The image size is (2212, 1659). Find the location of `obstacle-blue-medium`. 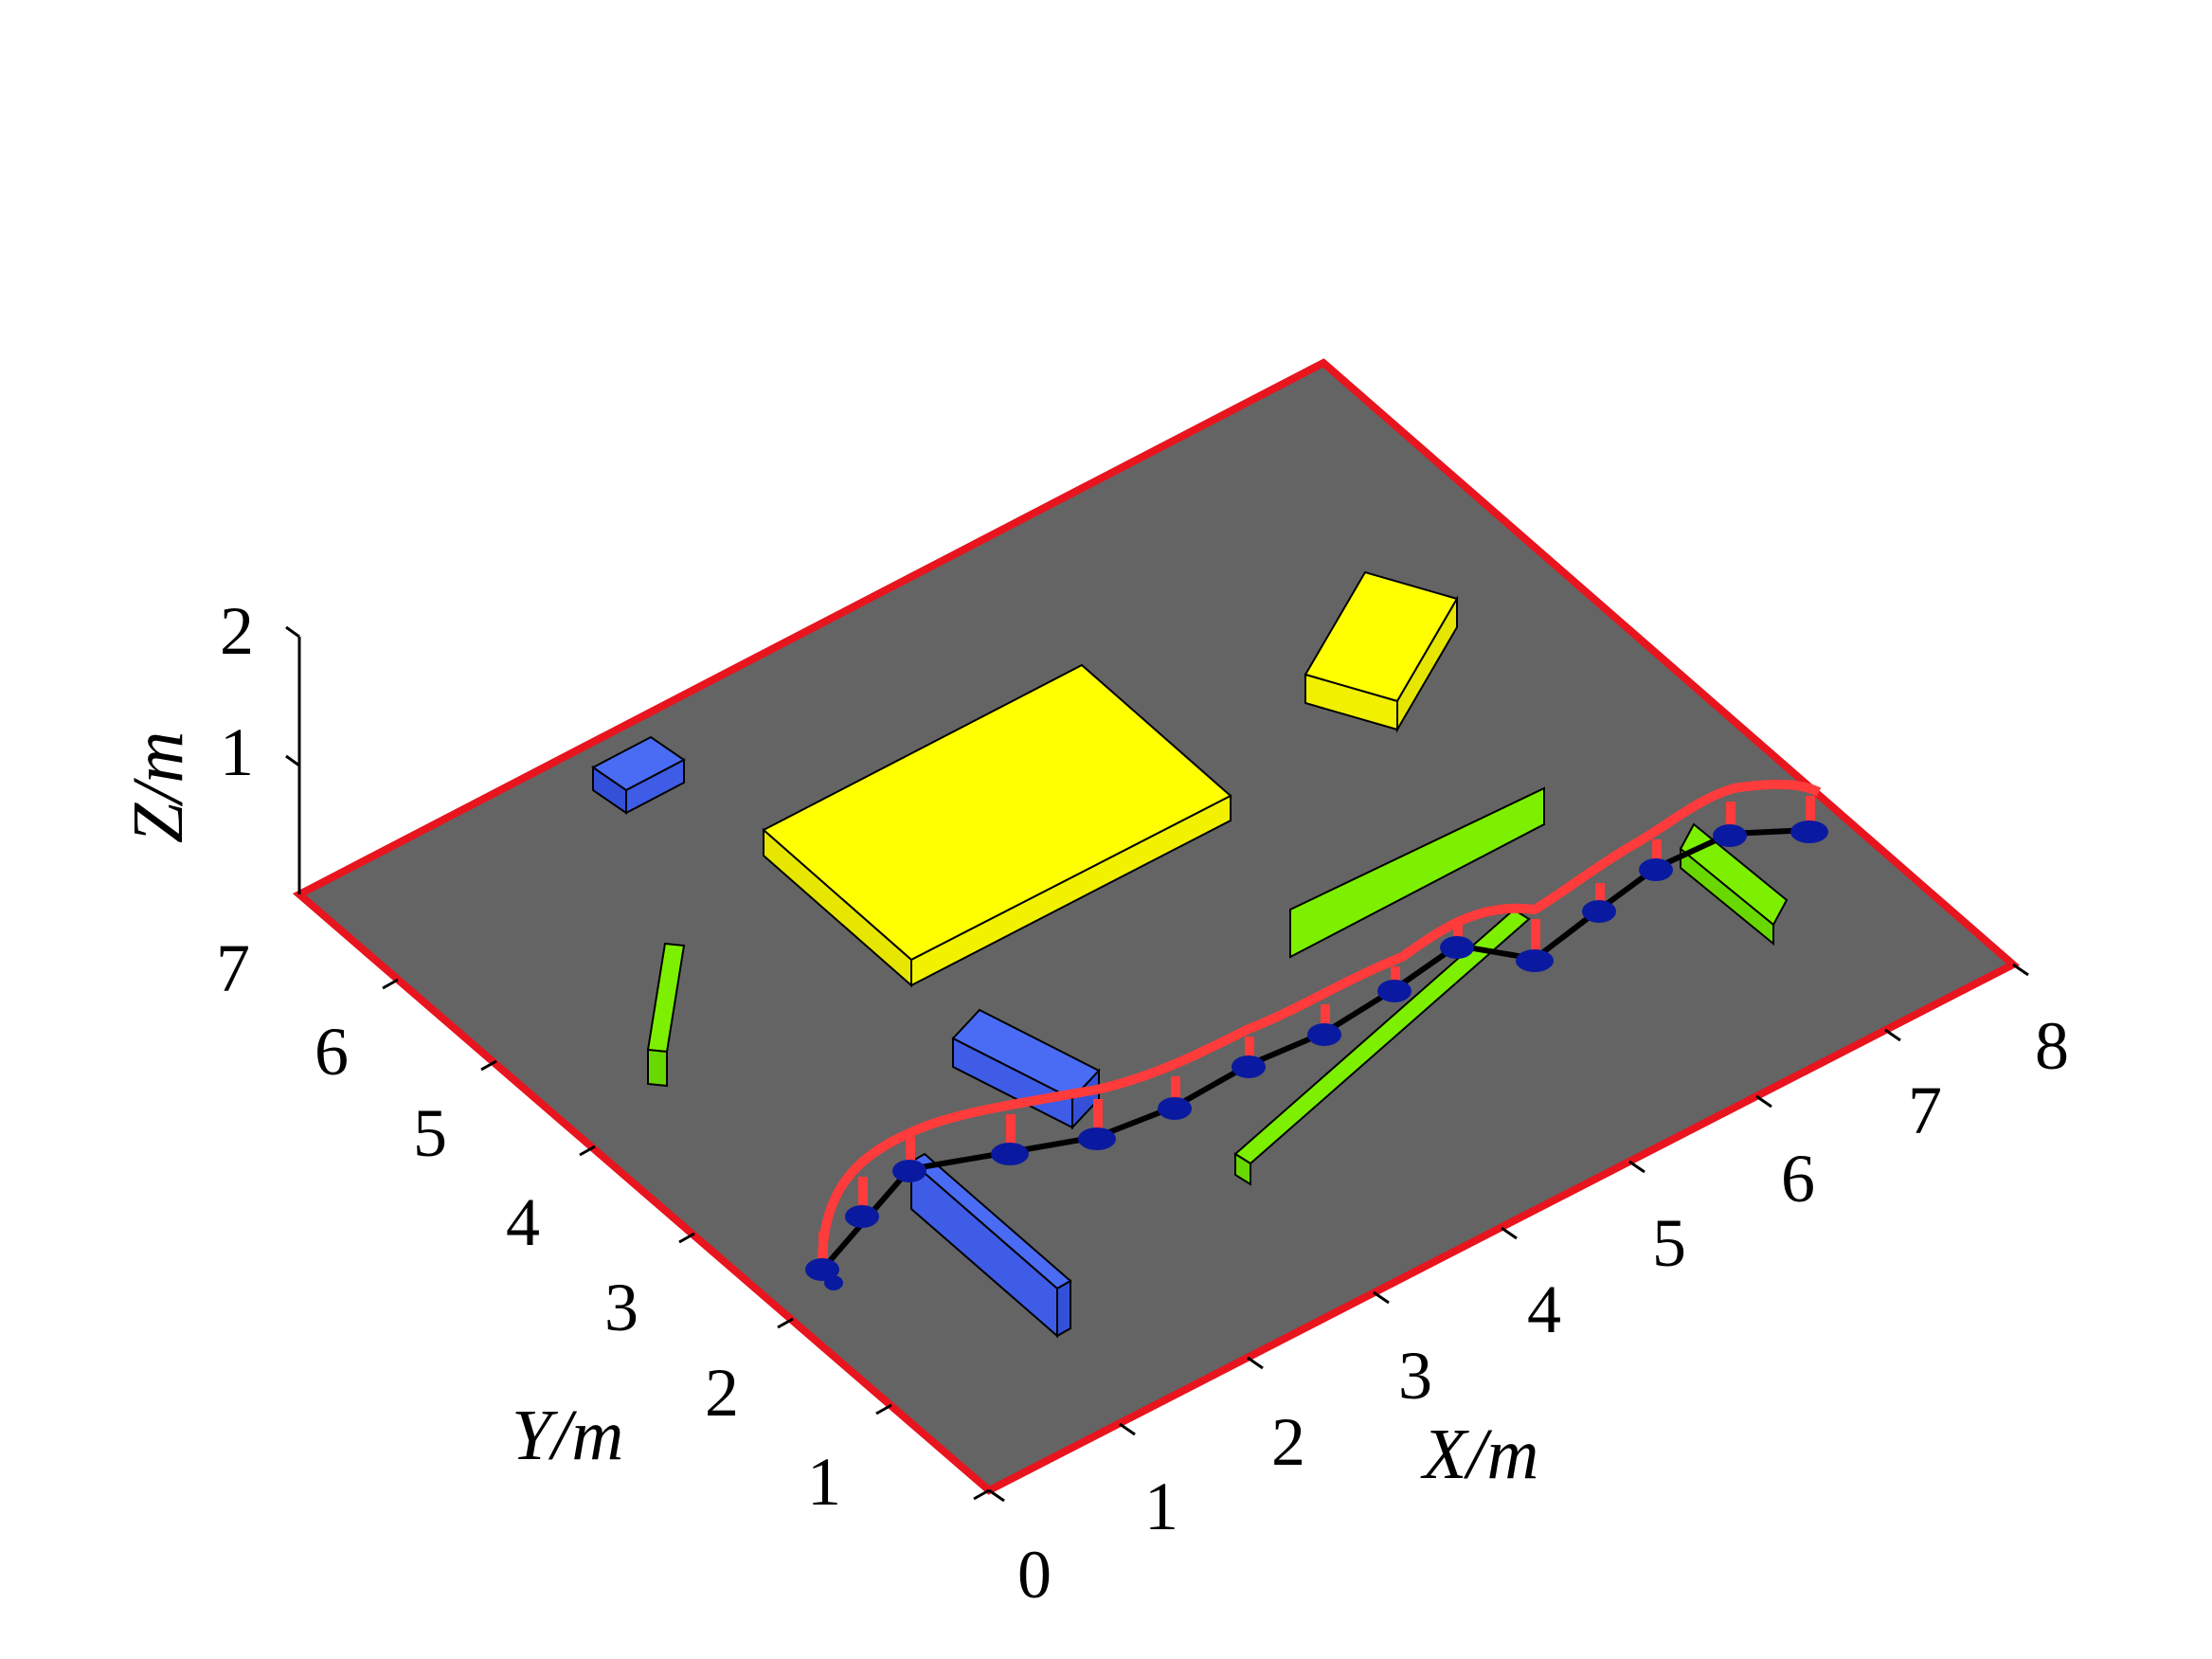

obstacle-blue-medium is located at coordinates (1026, 1069).